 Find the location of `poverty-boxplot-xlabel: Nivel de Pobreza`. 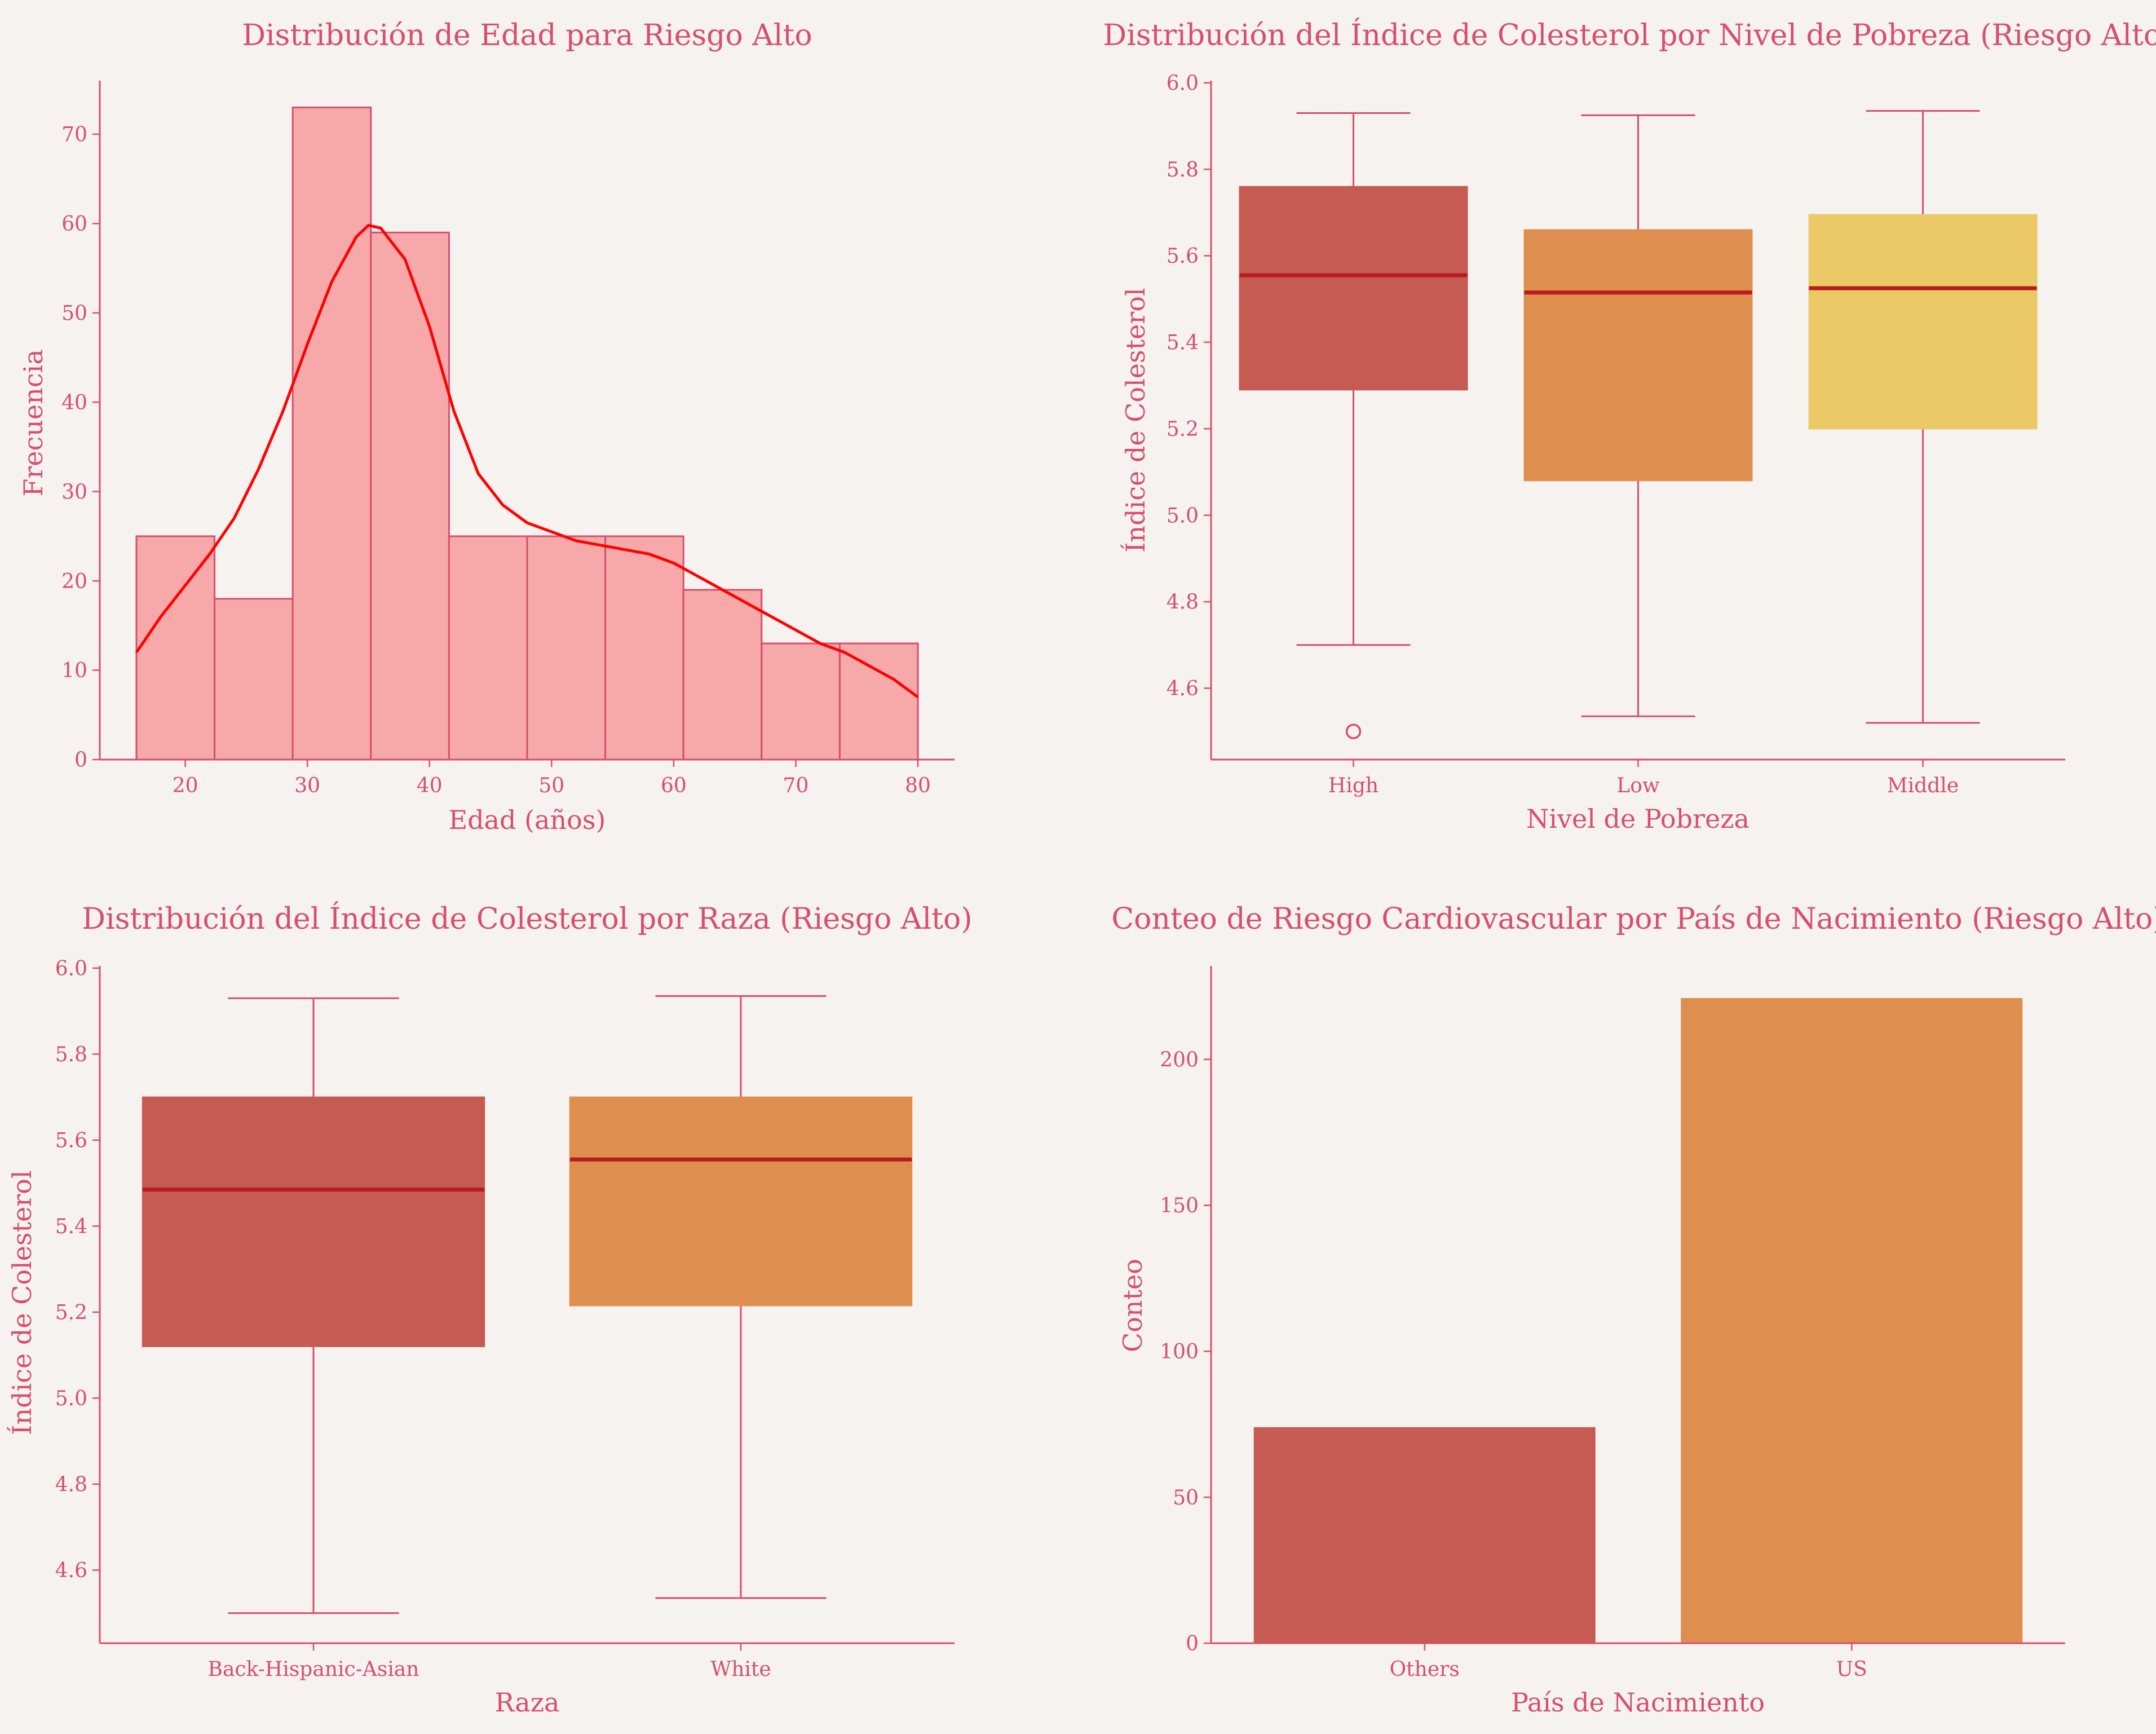

poverty-boxplot-xlabel: Nivel de Pobreza is located at coordinates (1637, 819).